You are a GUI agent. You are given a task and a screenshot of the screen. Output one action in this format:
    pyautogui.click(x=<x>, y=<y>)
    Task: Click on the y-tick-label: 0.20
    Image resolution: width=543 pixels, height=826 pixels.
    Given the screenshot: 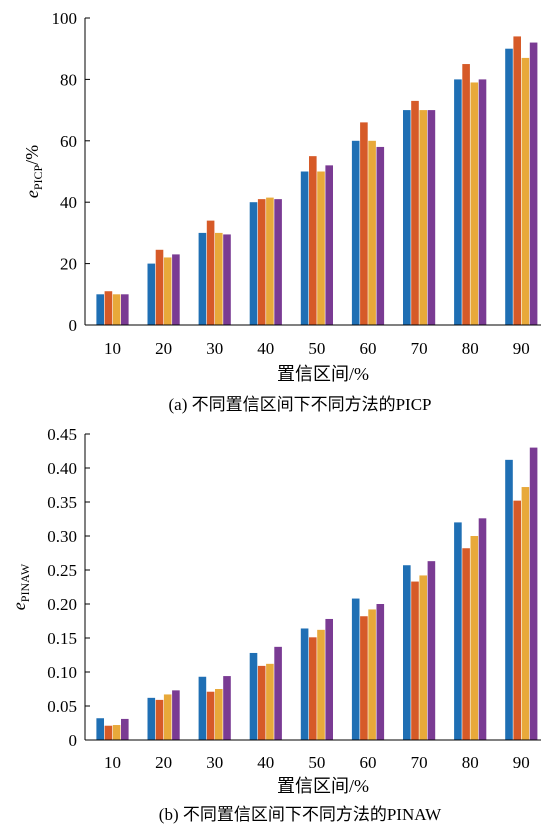 What is the action you would take?
    pyautogui.click(x=62, y=604)
    